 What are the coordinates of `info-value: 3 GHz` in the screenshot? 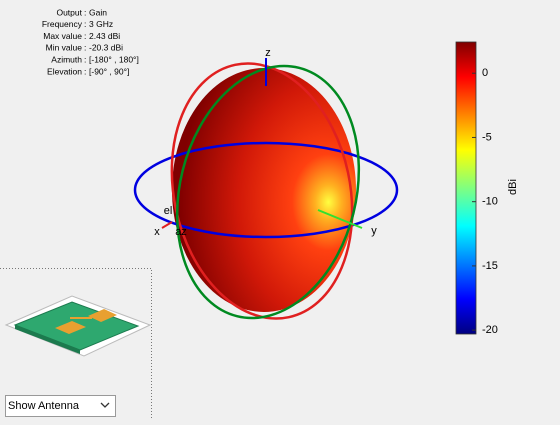 It's located at (101, 24).